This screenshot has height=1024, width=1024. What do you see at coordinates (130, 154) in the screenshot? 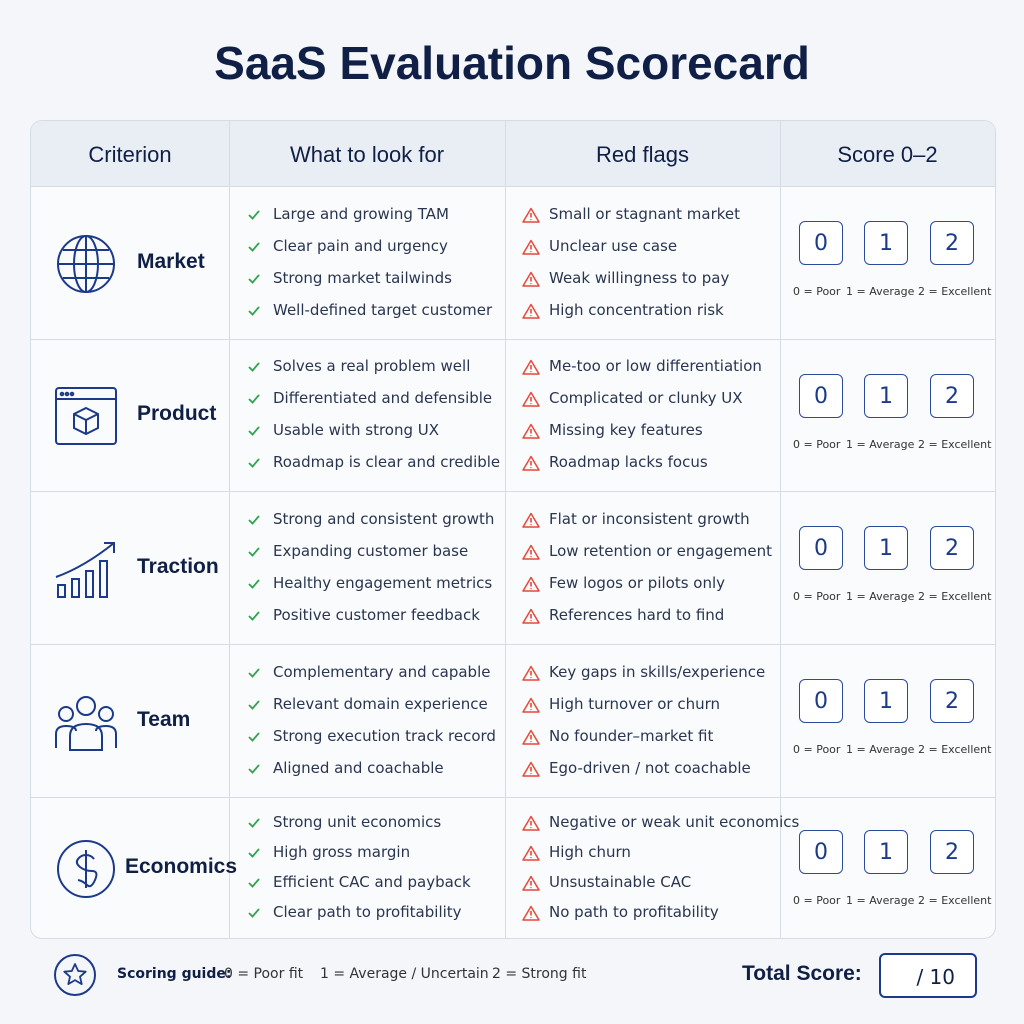
I see `column-header: Criterion` at bounding box center [130, 154].